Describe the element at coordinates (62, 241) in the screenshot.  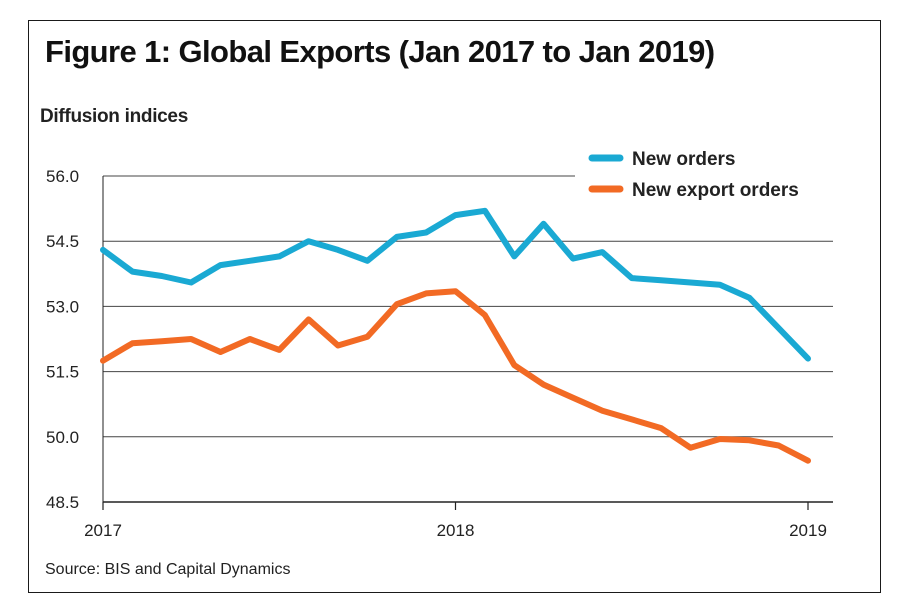
I see `y-tick-label: 54.5` at that location.